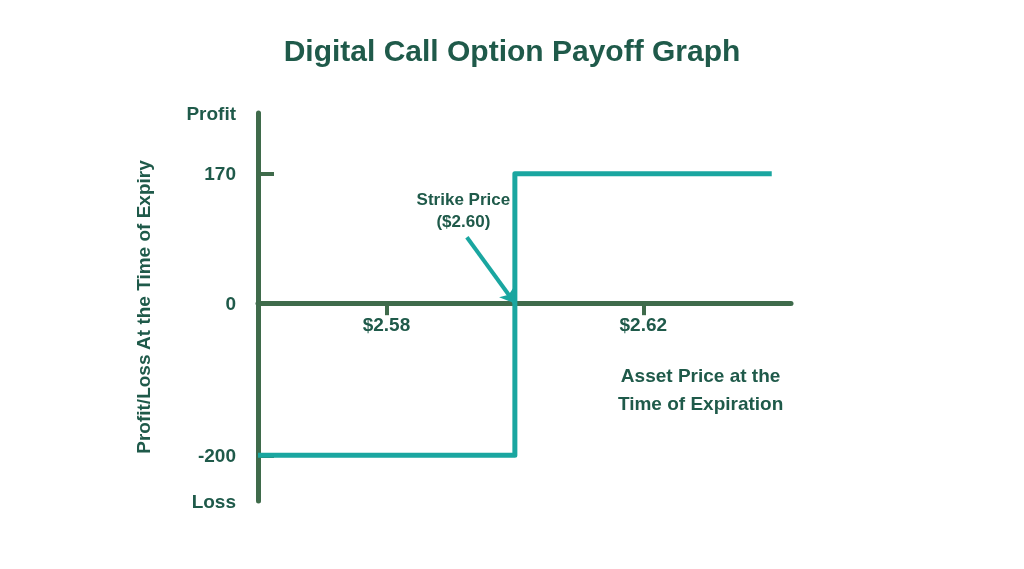 This screenshot has width=1024, height=569. Describe the element at coordinates (216, 455) in the screenshot. I see `y-tick-label: -200` at that location.